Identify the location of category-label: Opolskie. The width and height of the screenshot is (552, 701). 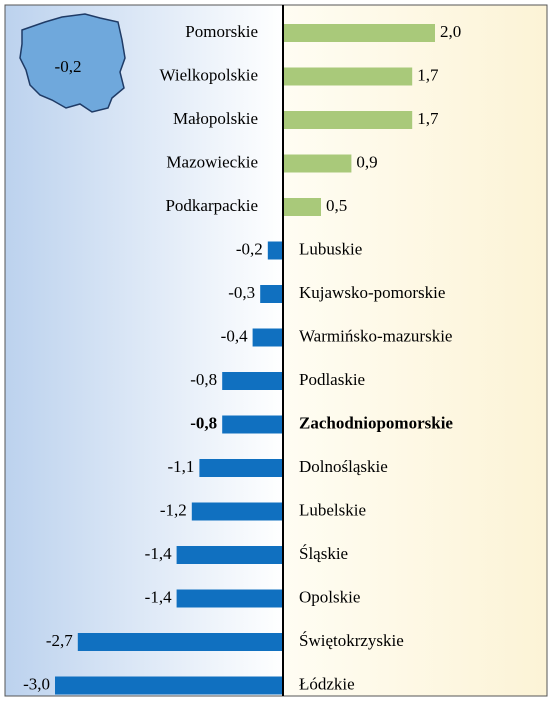
(329, 596).